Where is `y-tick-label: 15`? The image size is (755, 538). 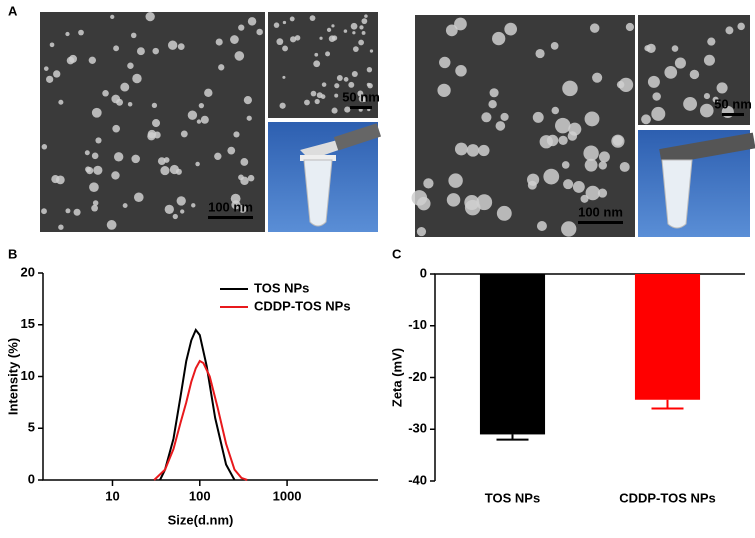 y-tick-label: 15 is located at coordinates (28, 323).